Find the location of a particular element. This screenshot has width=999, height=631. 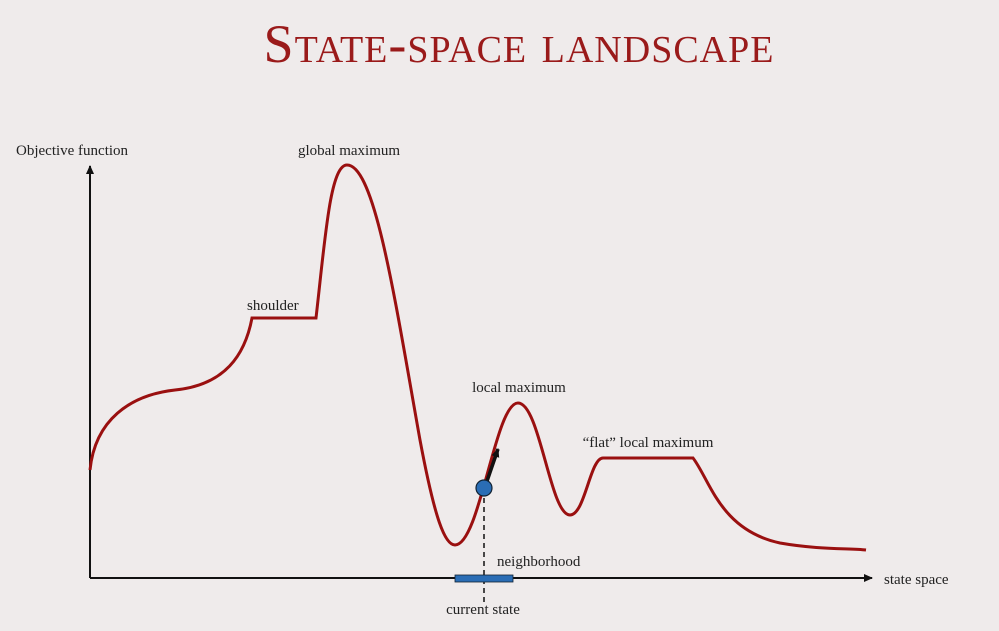

local-maximum-label: local maximum is located at coordinates (519, 388).